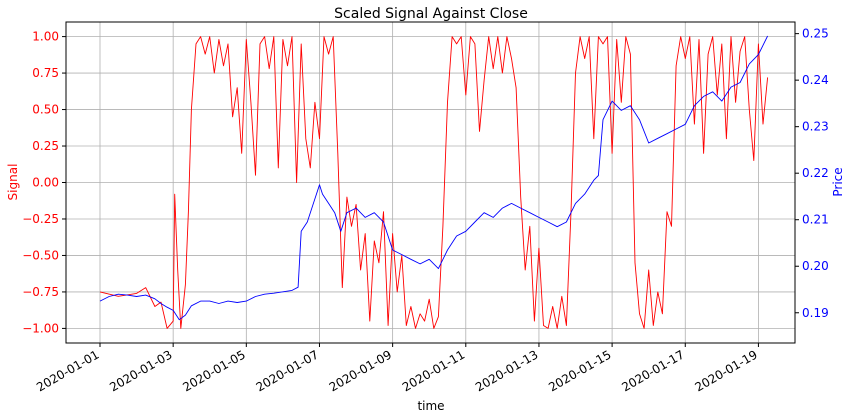 The width and height of the screenshot is (852, 420). I want to click on left-y-axis-label: Signal, so click(13, 182).